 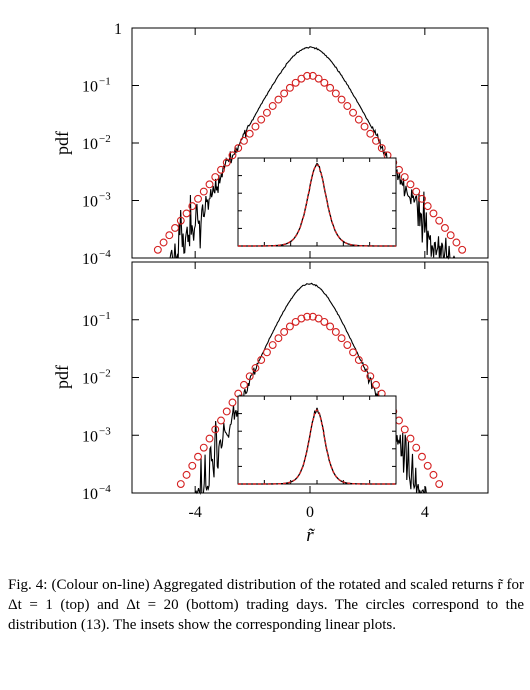 What do you see at coordinates (310, 512) in the screenshot?
I see `x-tick-label: 0` at bounding box center [310, 512].